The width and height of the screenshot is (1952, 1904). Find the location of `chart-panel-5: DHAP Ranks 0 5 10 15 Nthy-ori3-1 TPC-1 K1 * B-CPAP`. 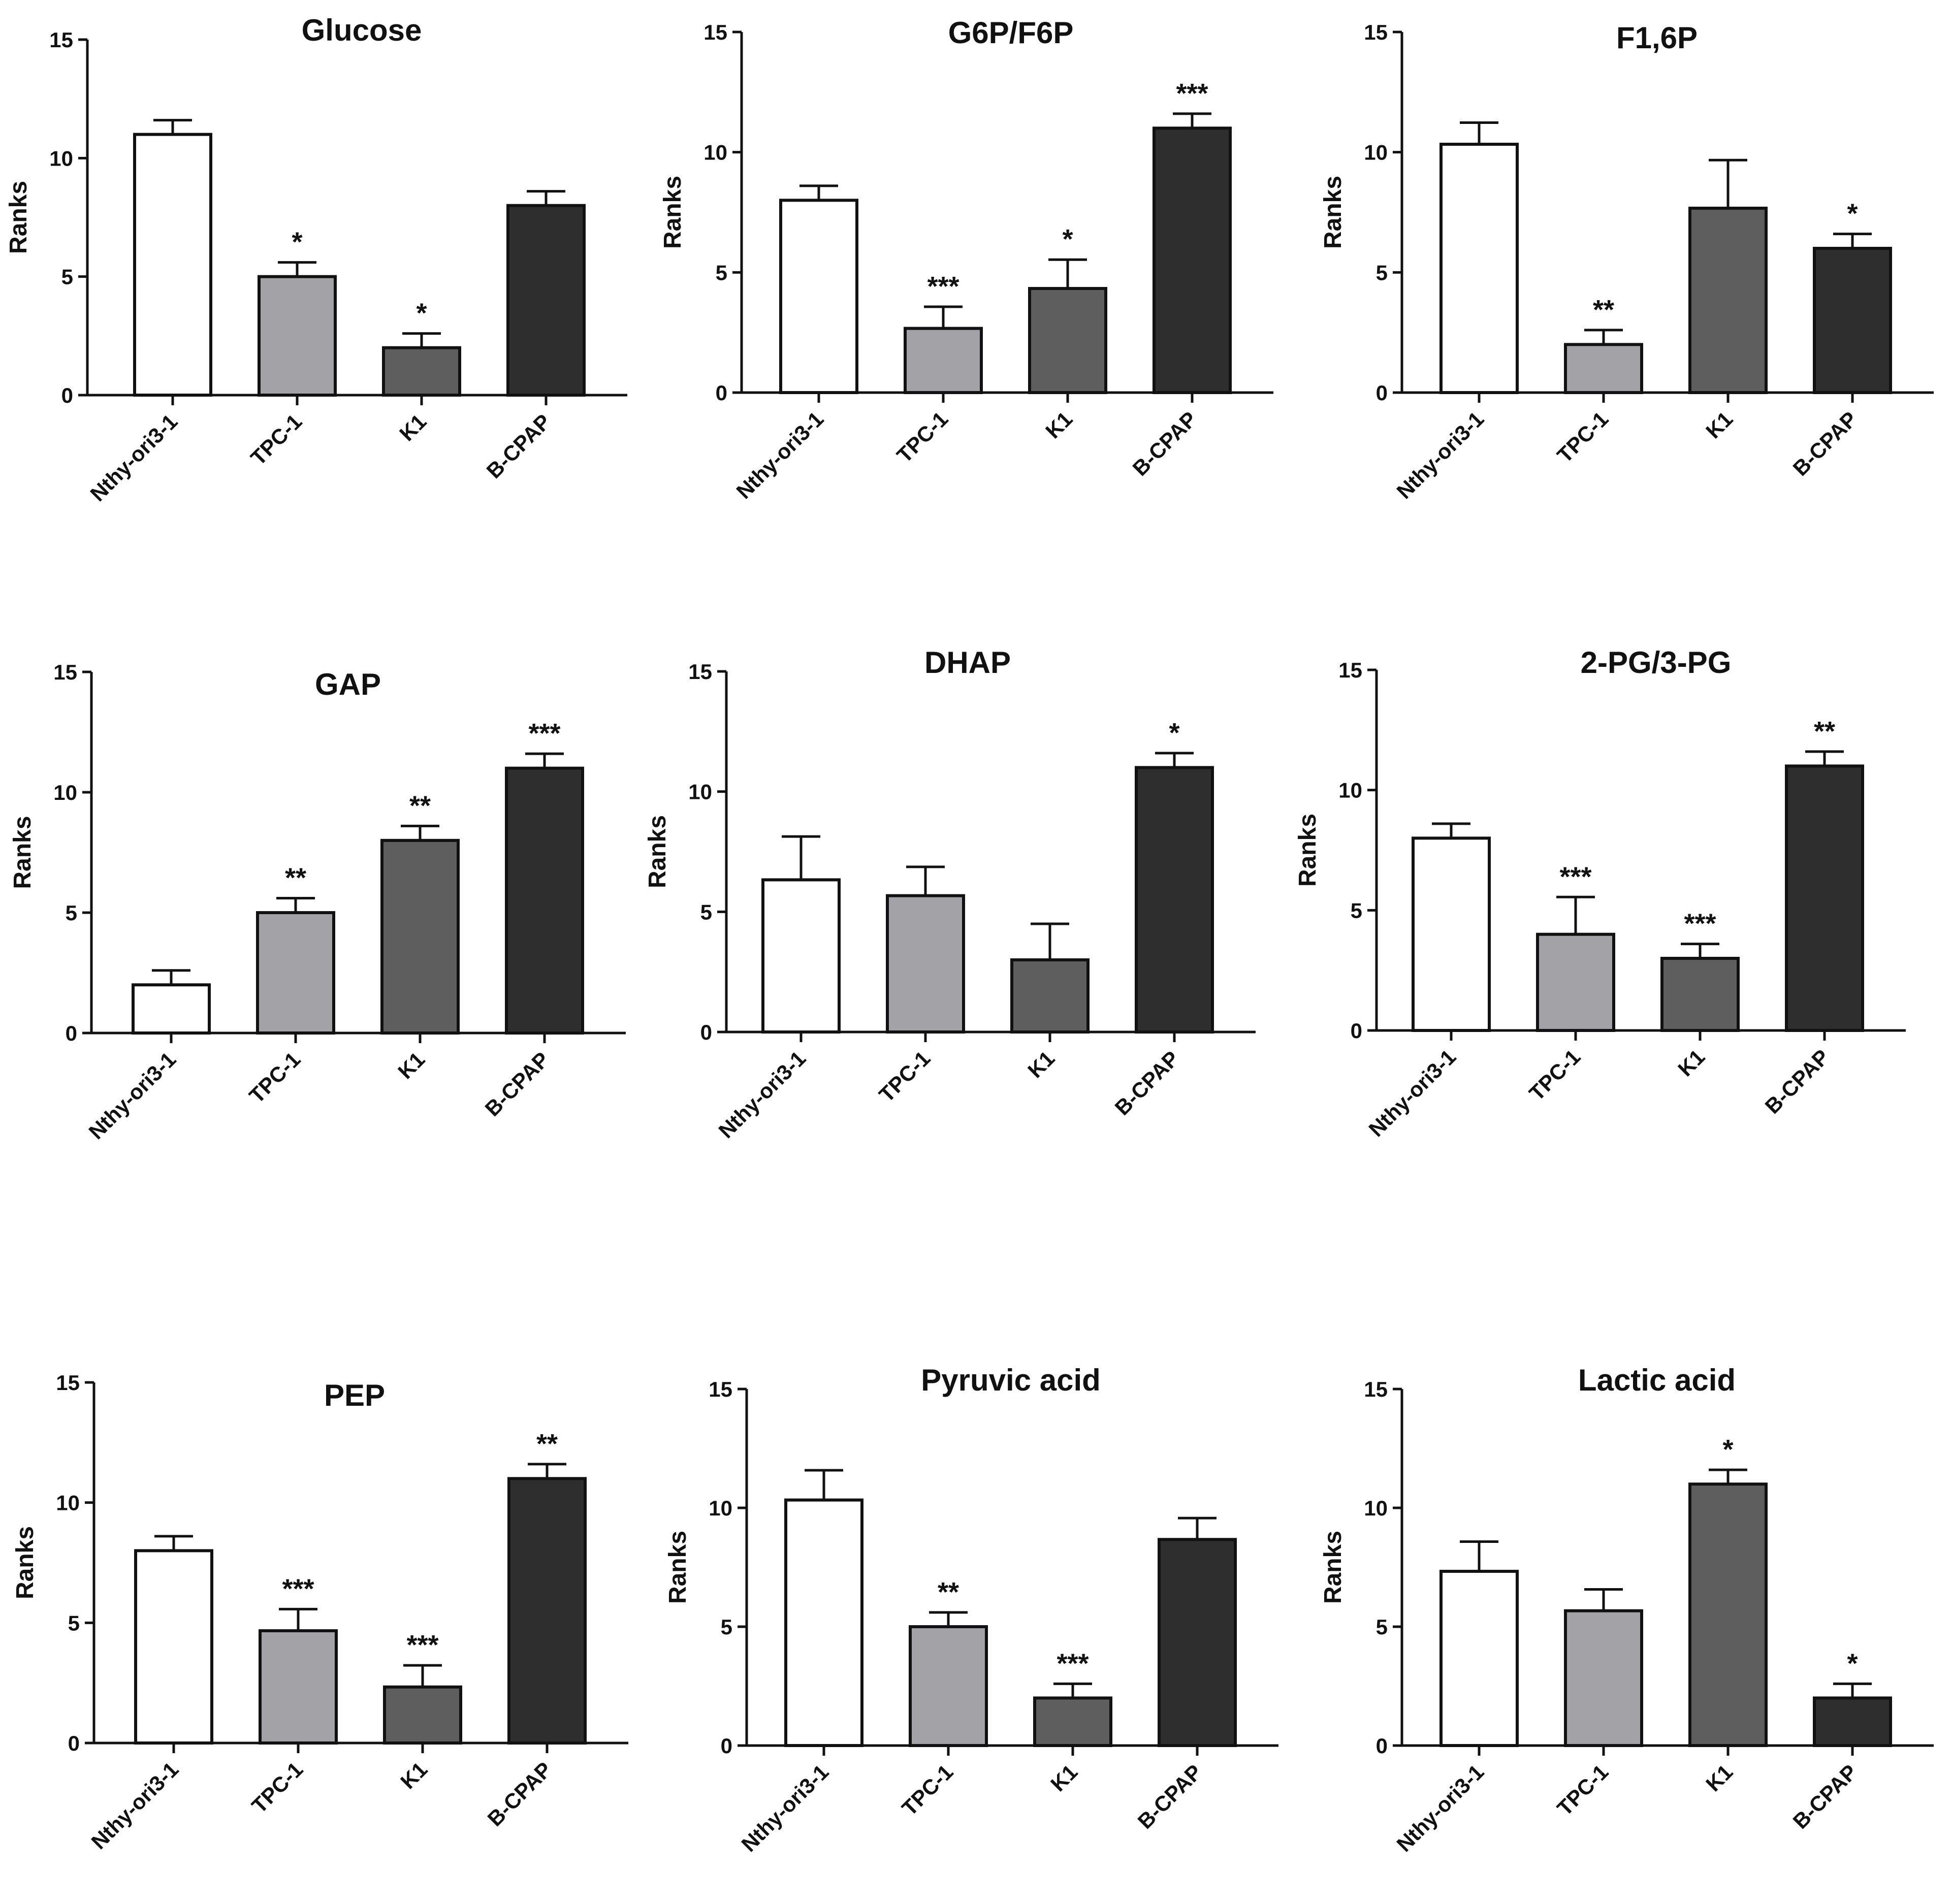

chart-panel-5: DHAP Ranks 0 5 10 15 Nthy-ori3-1 TPC-1 K1 * B-CPAP is located at coordinates (950, 894).